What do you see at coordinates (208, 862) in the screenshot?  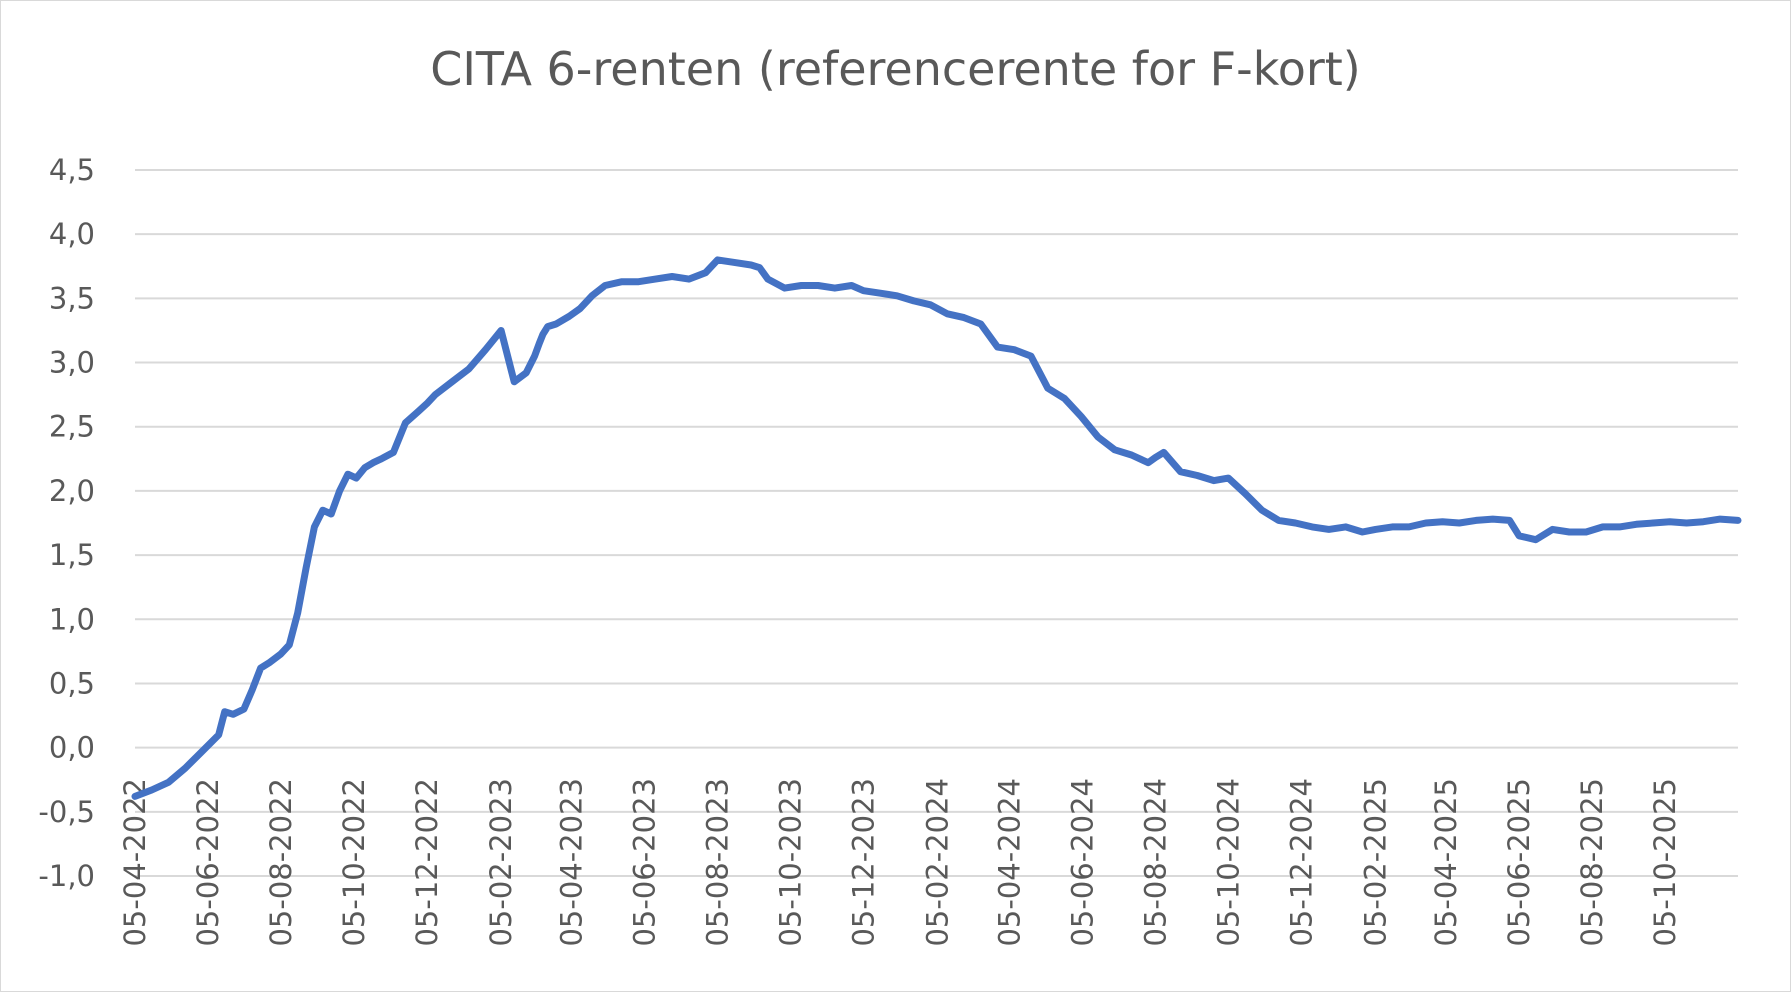 I see `x-tick-label: 05-06-2022` at bounding box center [208, 862].